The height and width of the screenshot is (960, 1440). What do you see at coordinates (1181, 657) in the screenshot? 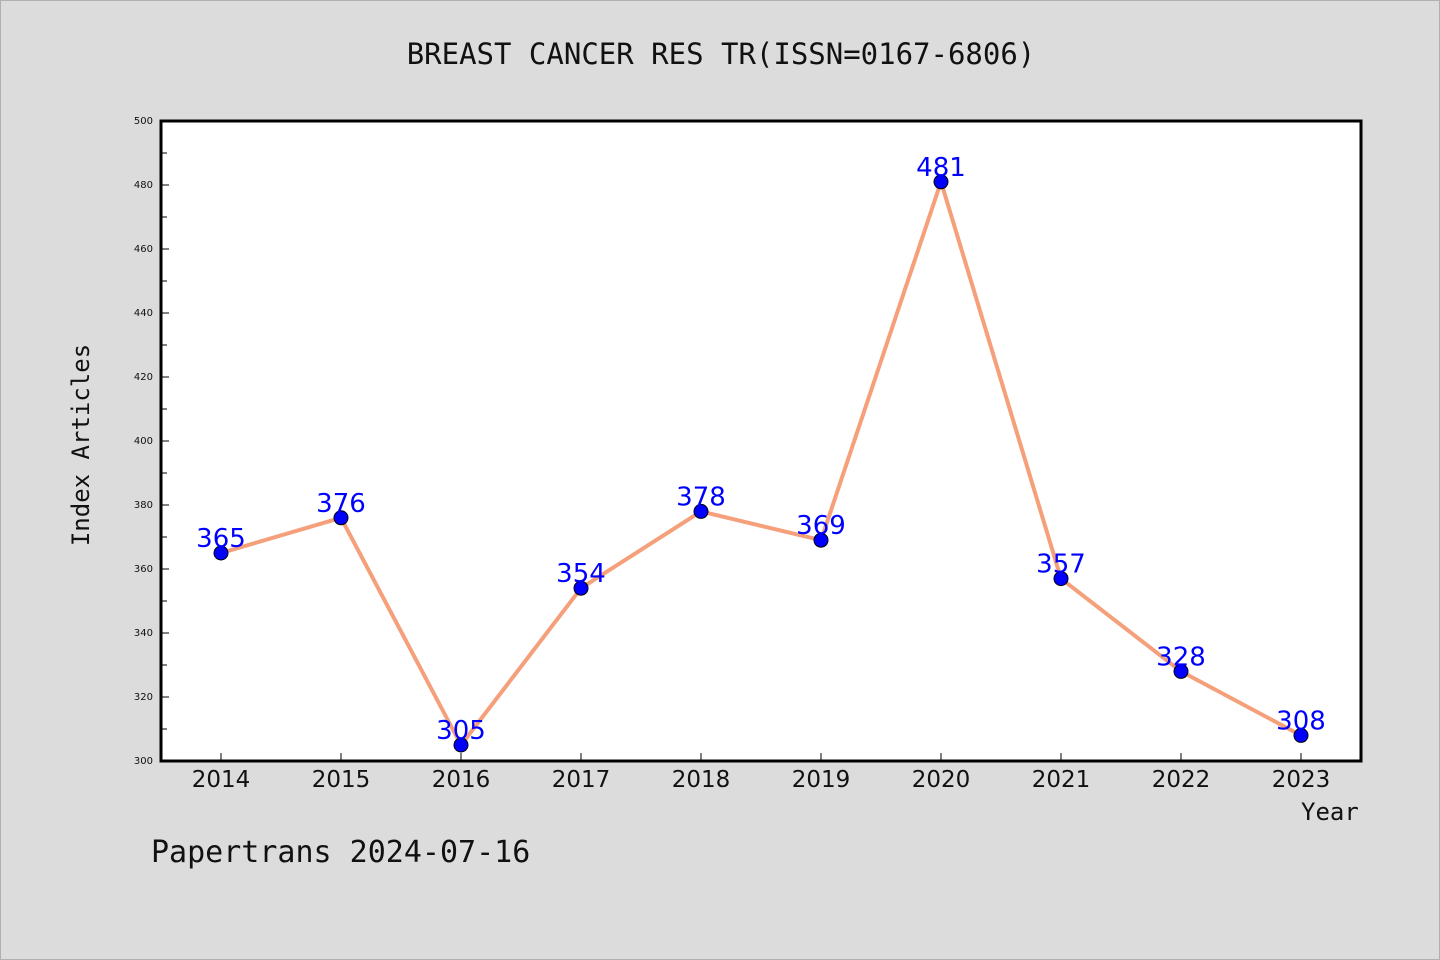
I see `data-label: 328` at bounding box center [1181, 657].